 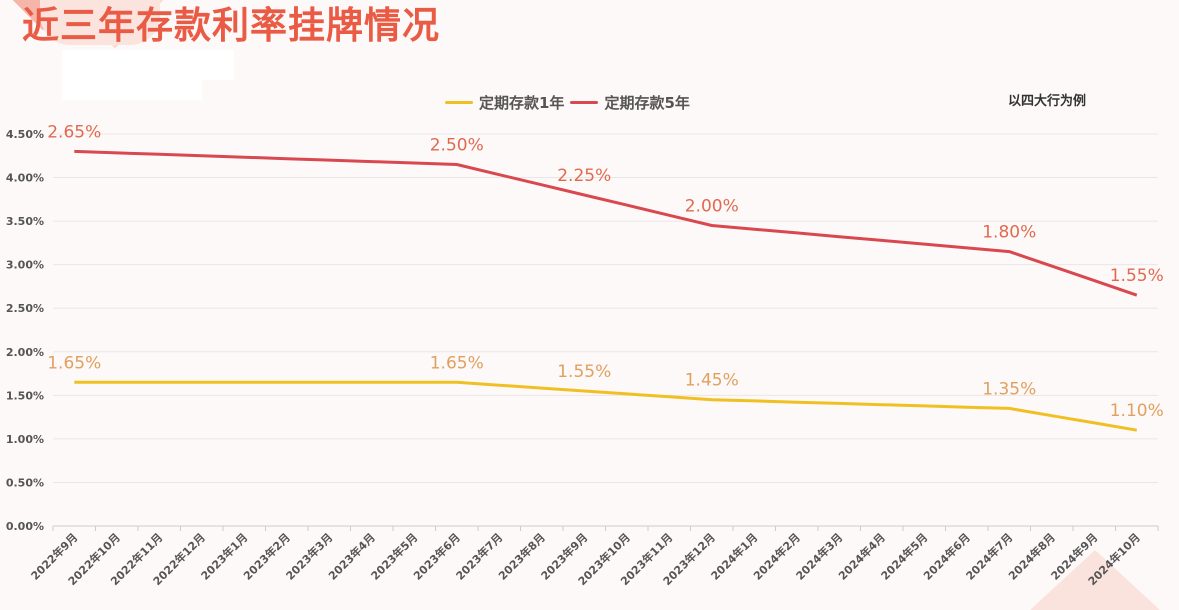 I want to click on series-line, so click(x=606, y=406).